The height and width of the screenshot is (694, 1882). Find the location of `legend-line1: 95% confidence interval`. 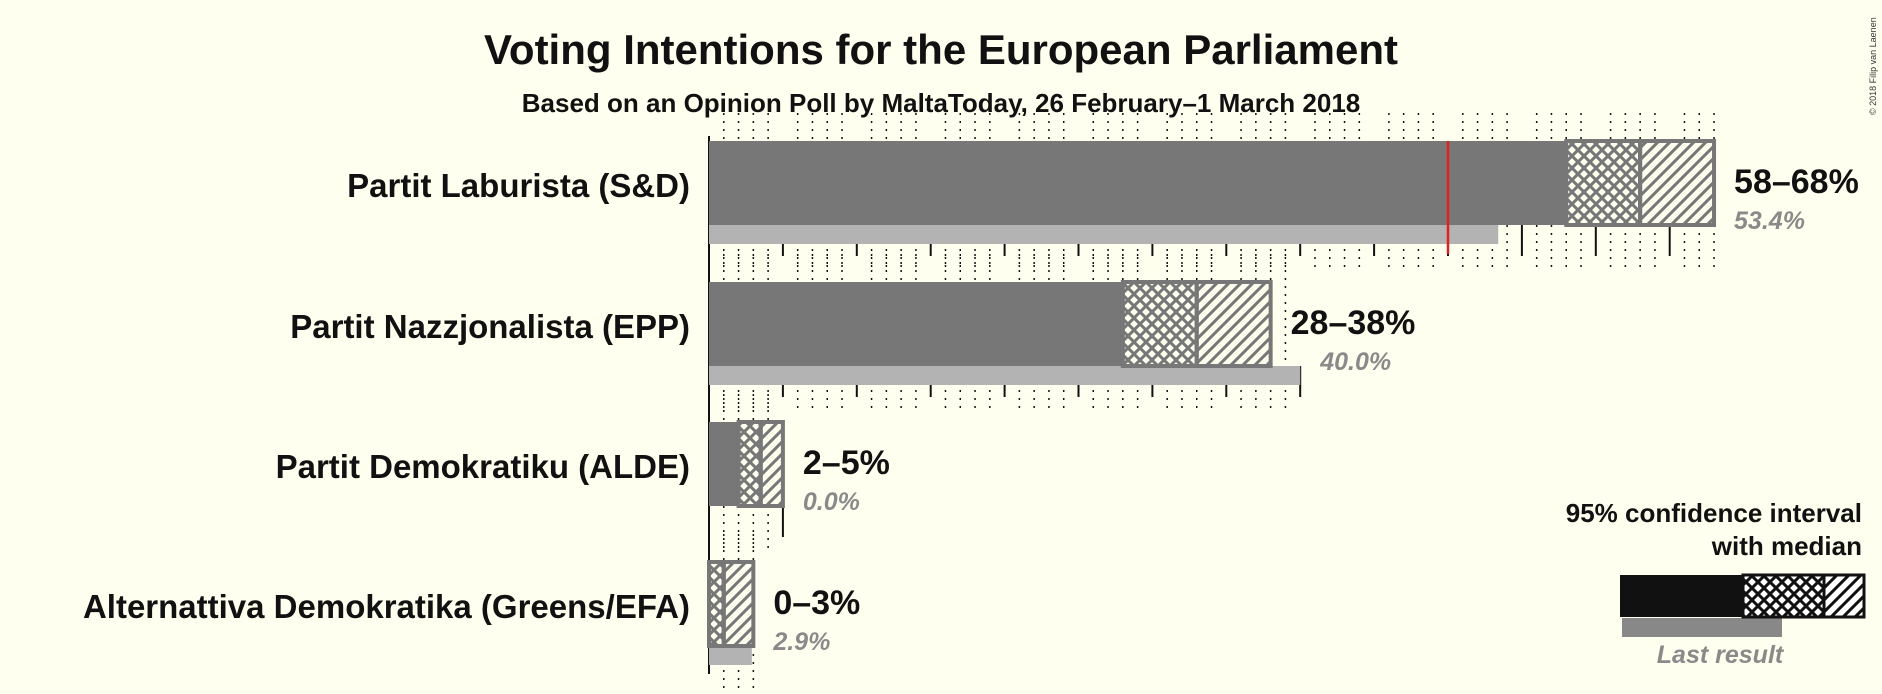

legend-line1: 95% confidence interval is located at coordinates (1714, 513).